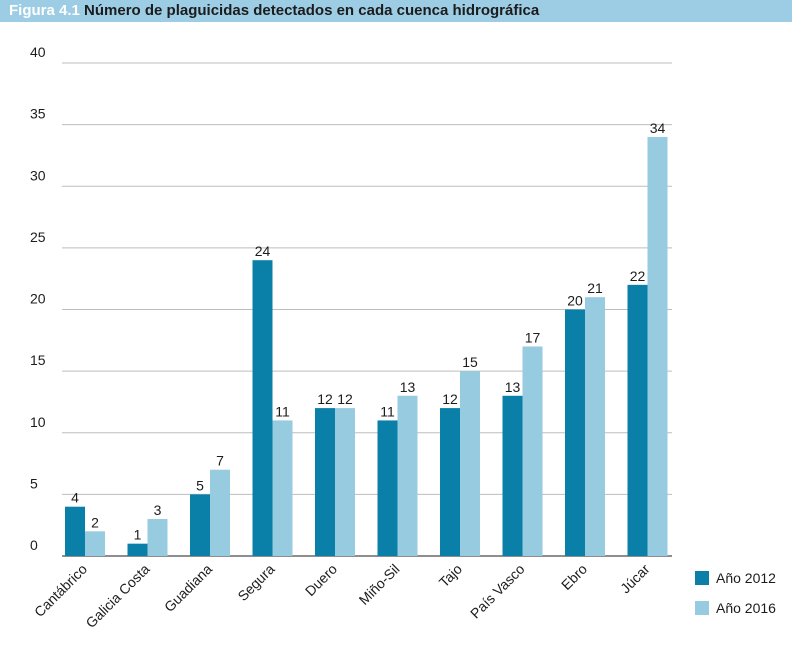 The height and width of the screenshot is (653, 792). I want to click on legend-label: Año 2012, so click(746, 578).